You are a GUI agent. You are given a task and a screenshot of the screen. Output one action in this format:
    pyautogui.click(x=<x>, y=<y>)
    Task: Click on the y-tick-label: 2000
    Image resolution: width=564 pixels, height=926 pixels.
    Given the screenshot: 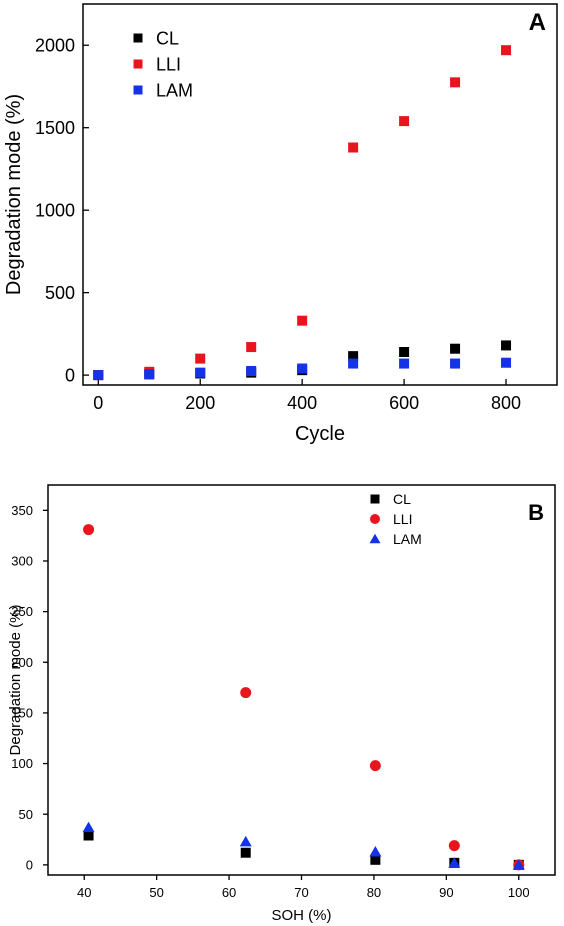 What is the action you would take?
    pyautogui.click(x=55, y=46)
    